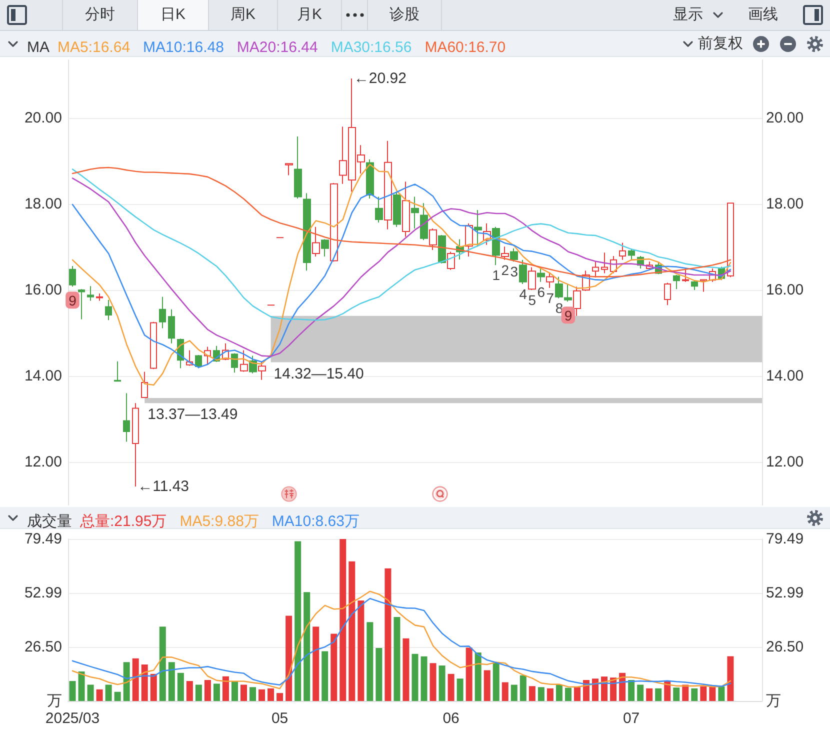 The height and width of the screenshot is (735, 830). I want to click on text: MA60:16.70, so click(465, 47).